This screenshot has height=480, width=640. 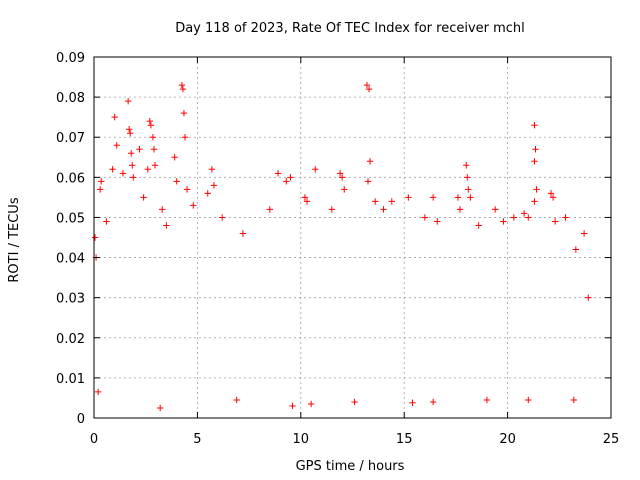 What do you see at coordinates (70, 178) in the screenshot?
I see `y-tick-label: 0.06` at bounding box center [70, 178].